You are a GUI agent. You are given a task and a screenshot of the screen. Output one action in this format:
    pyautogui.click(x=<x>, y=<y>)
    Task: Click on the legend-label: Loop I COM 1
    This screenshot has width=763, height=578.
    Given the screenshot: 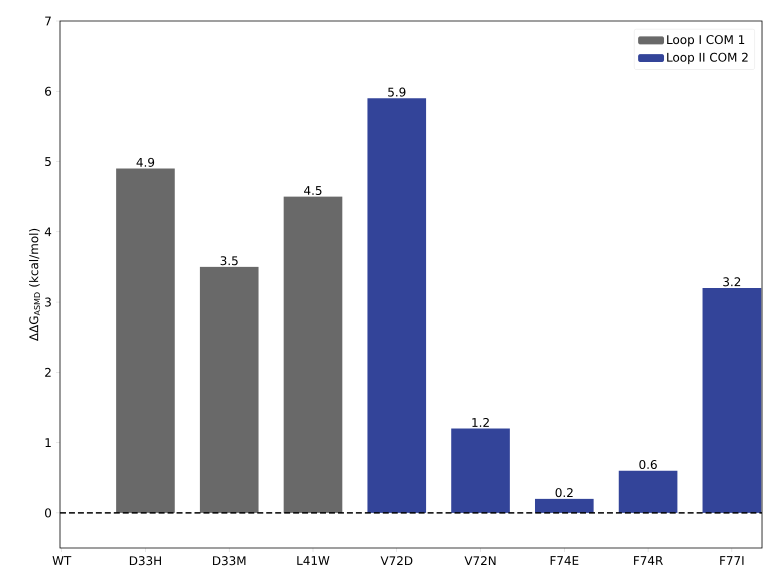 What is the action you would take?
    pyautogui.click(x=705, y=40)
    